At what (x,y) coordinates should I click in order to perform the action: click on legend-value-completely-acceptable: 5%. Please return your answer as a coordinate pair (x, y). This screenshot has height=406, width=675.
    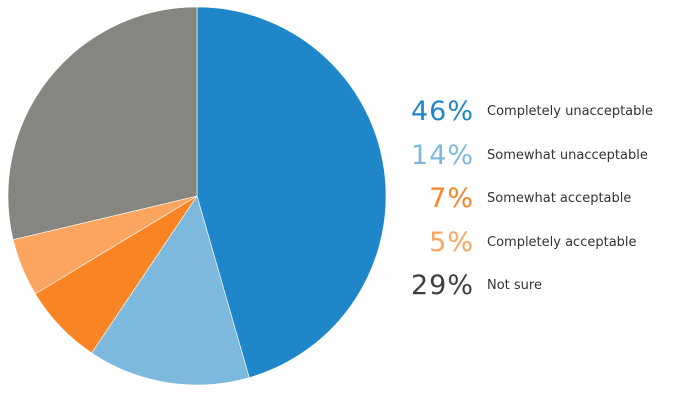
    Looking at the image, I should click on (451, 242).